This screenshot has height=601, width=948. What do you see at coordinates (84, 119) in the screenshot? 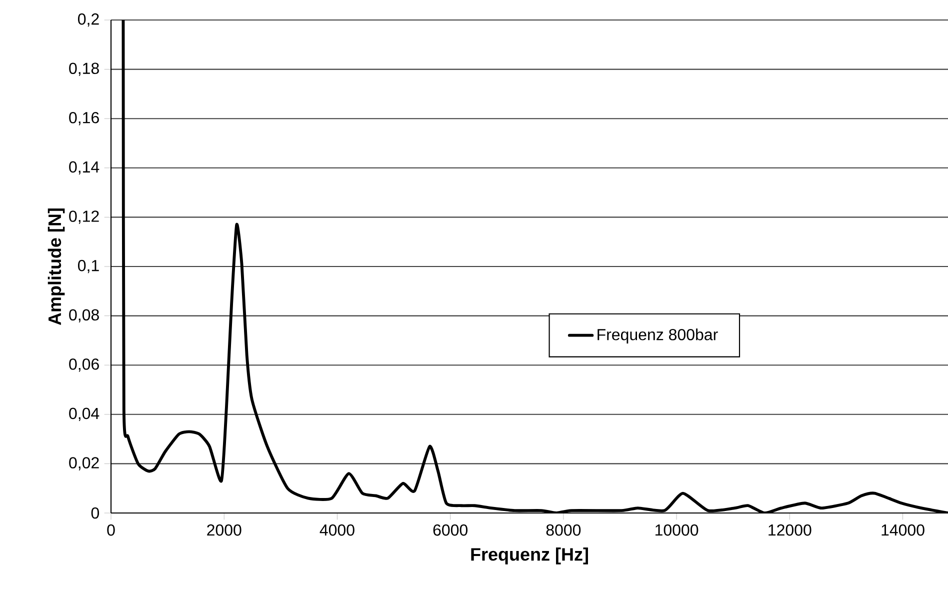
I see `y-tick-label: 0,16` at bounding box center [84, 119].